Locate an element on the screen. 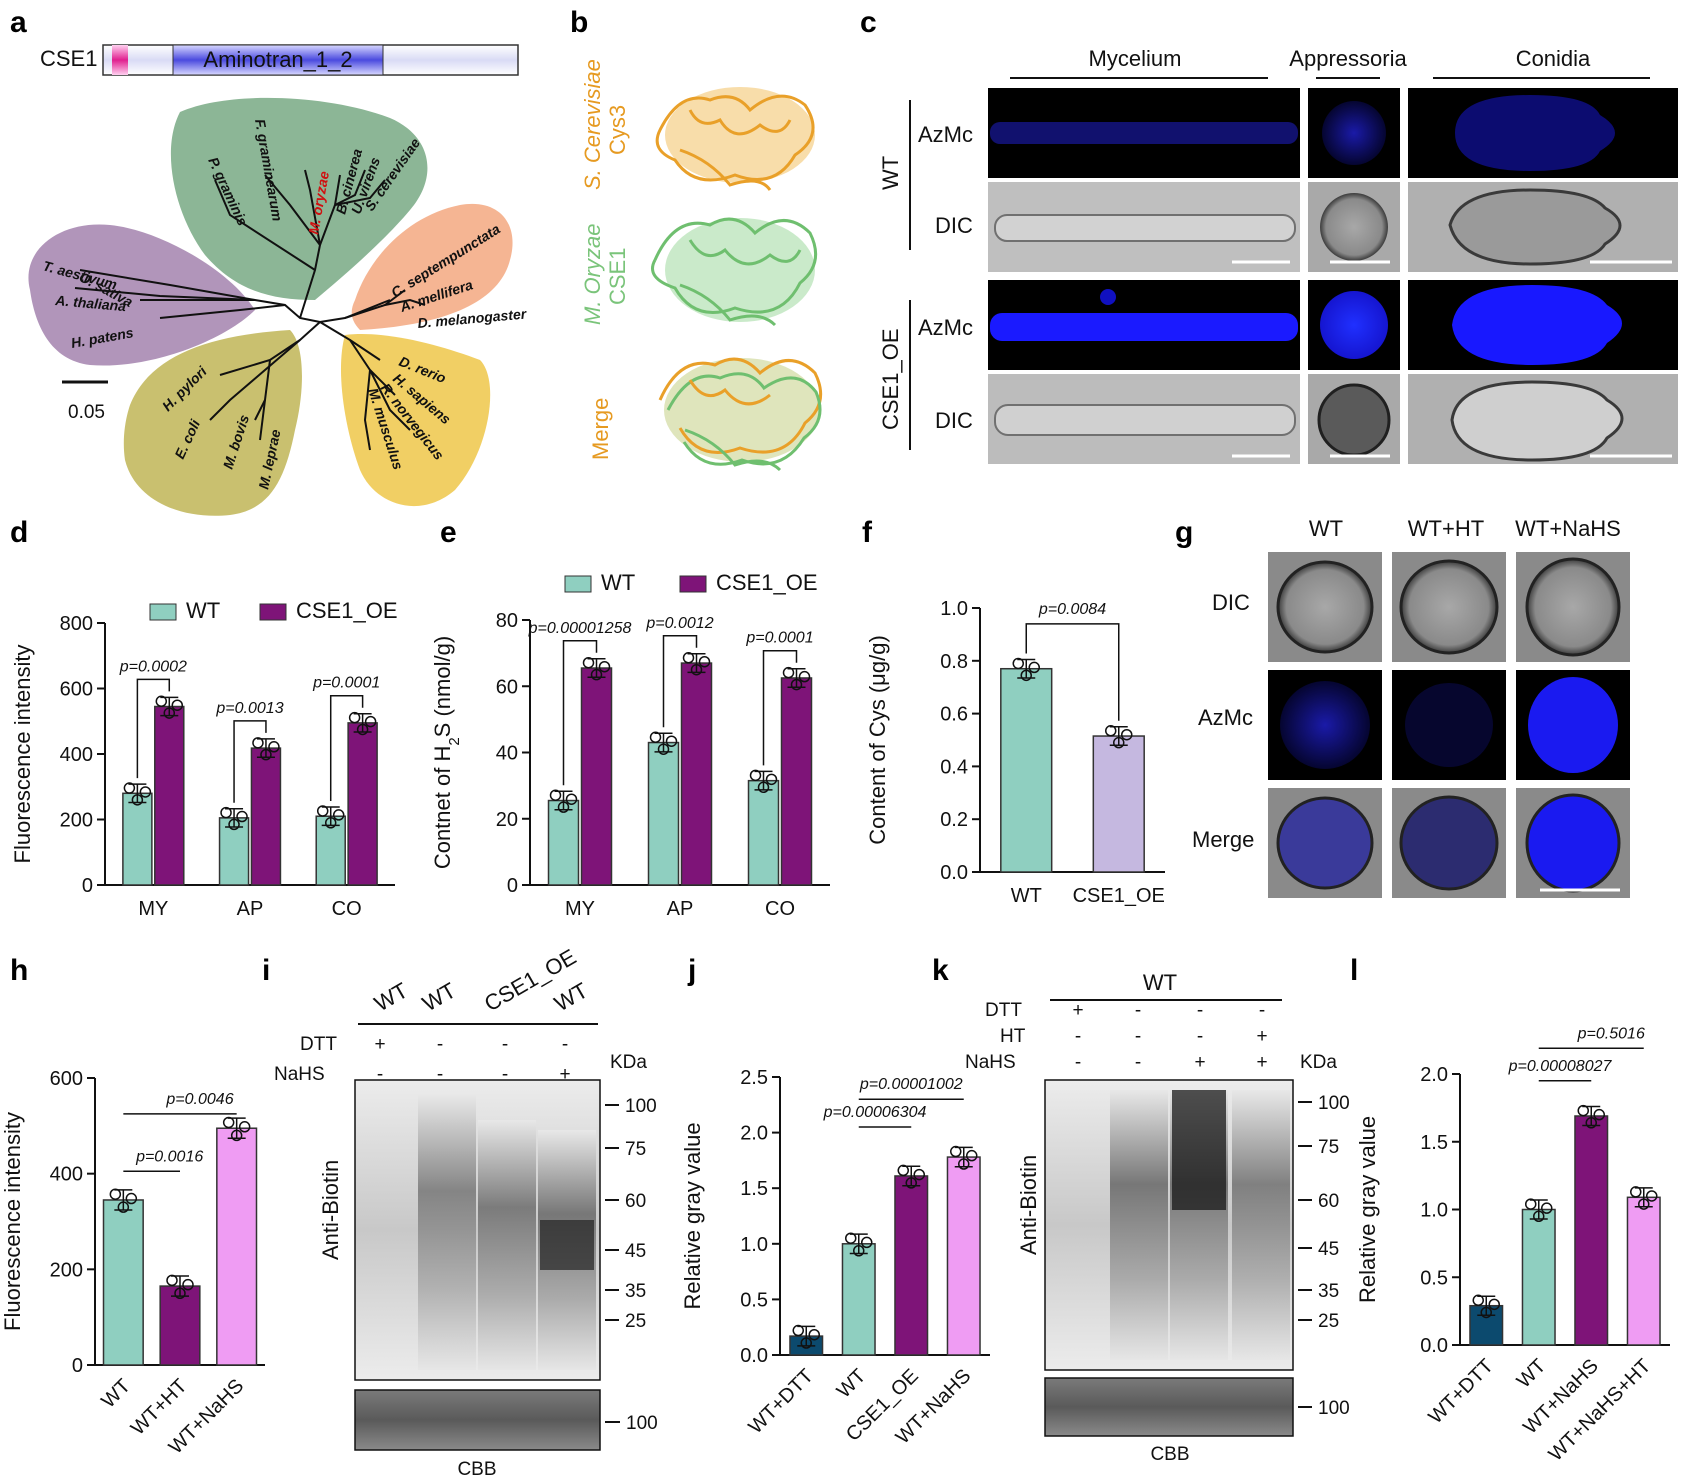 The height and width of the screenshot is (1482, 1690). row-label-i-dtt: DTT is located at coordinates (318, 1044).